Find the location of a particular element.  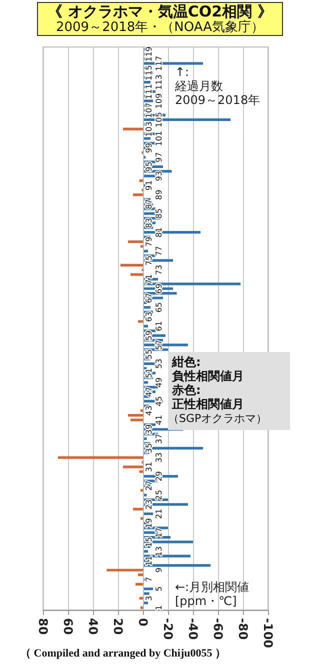

x-tick-label: 20 is located at coordinates (118, 626).